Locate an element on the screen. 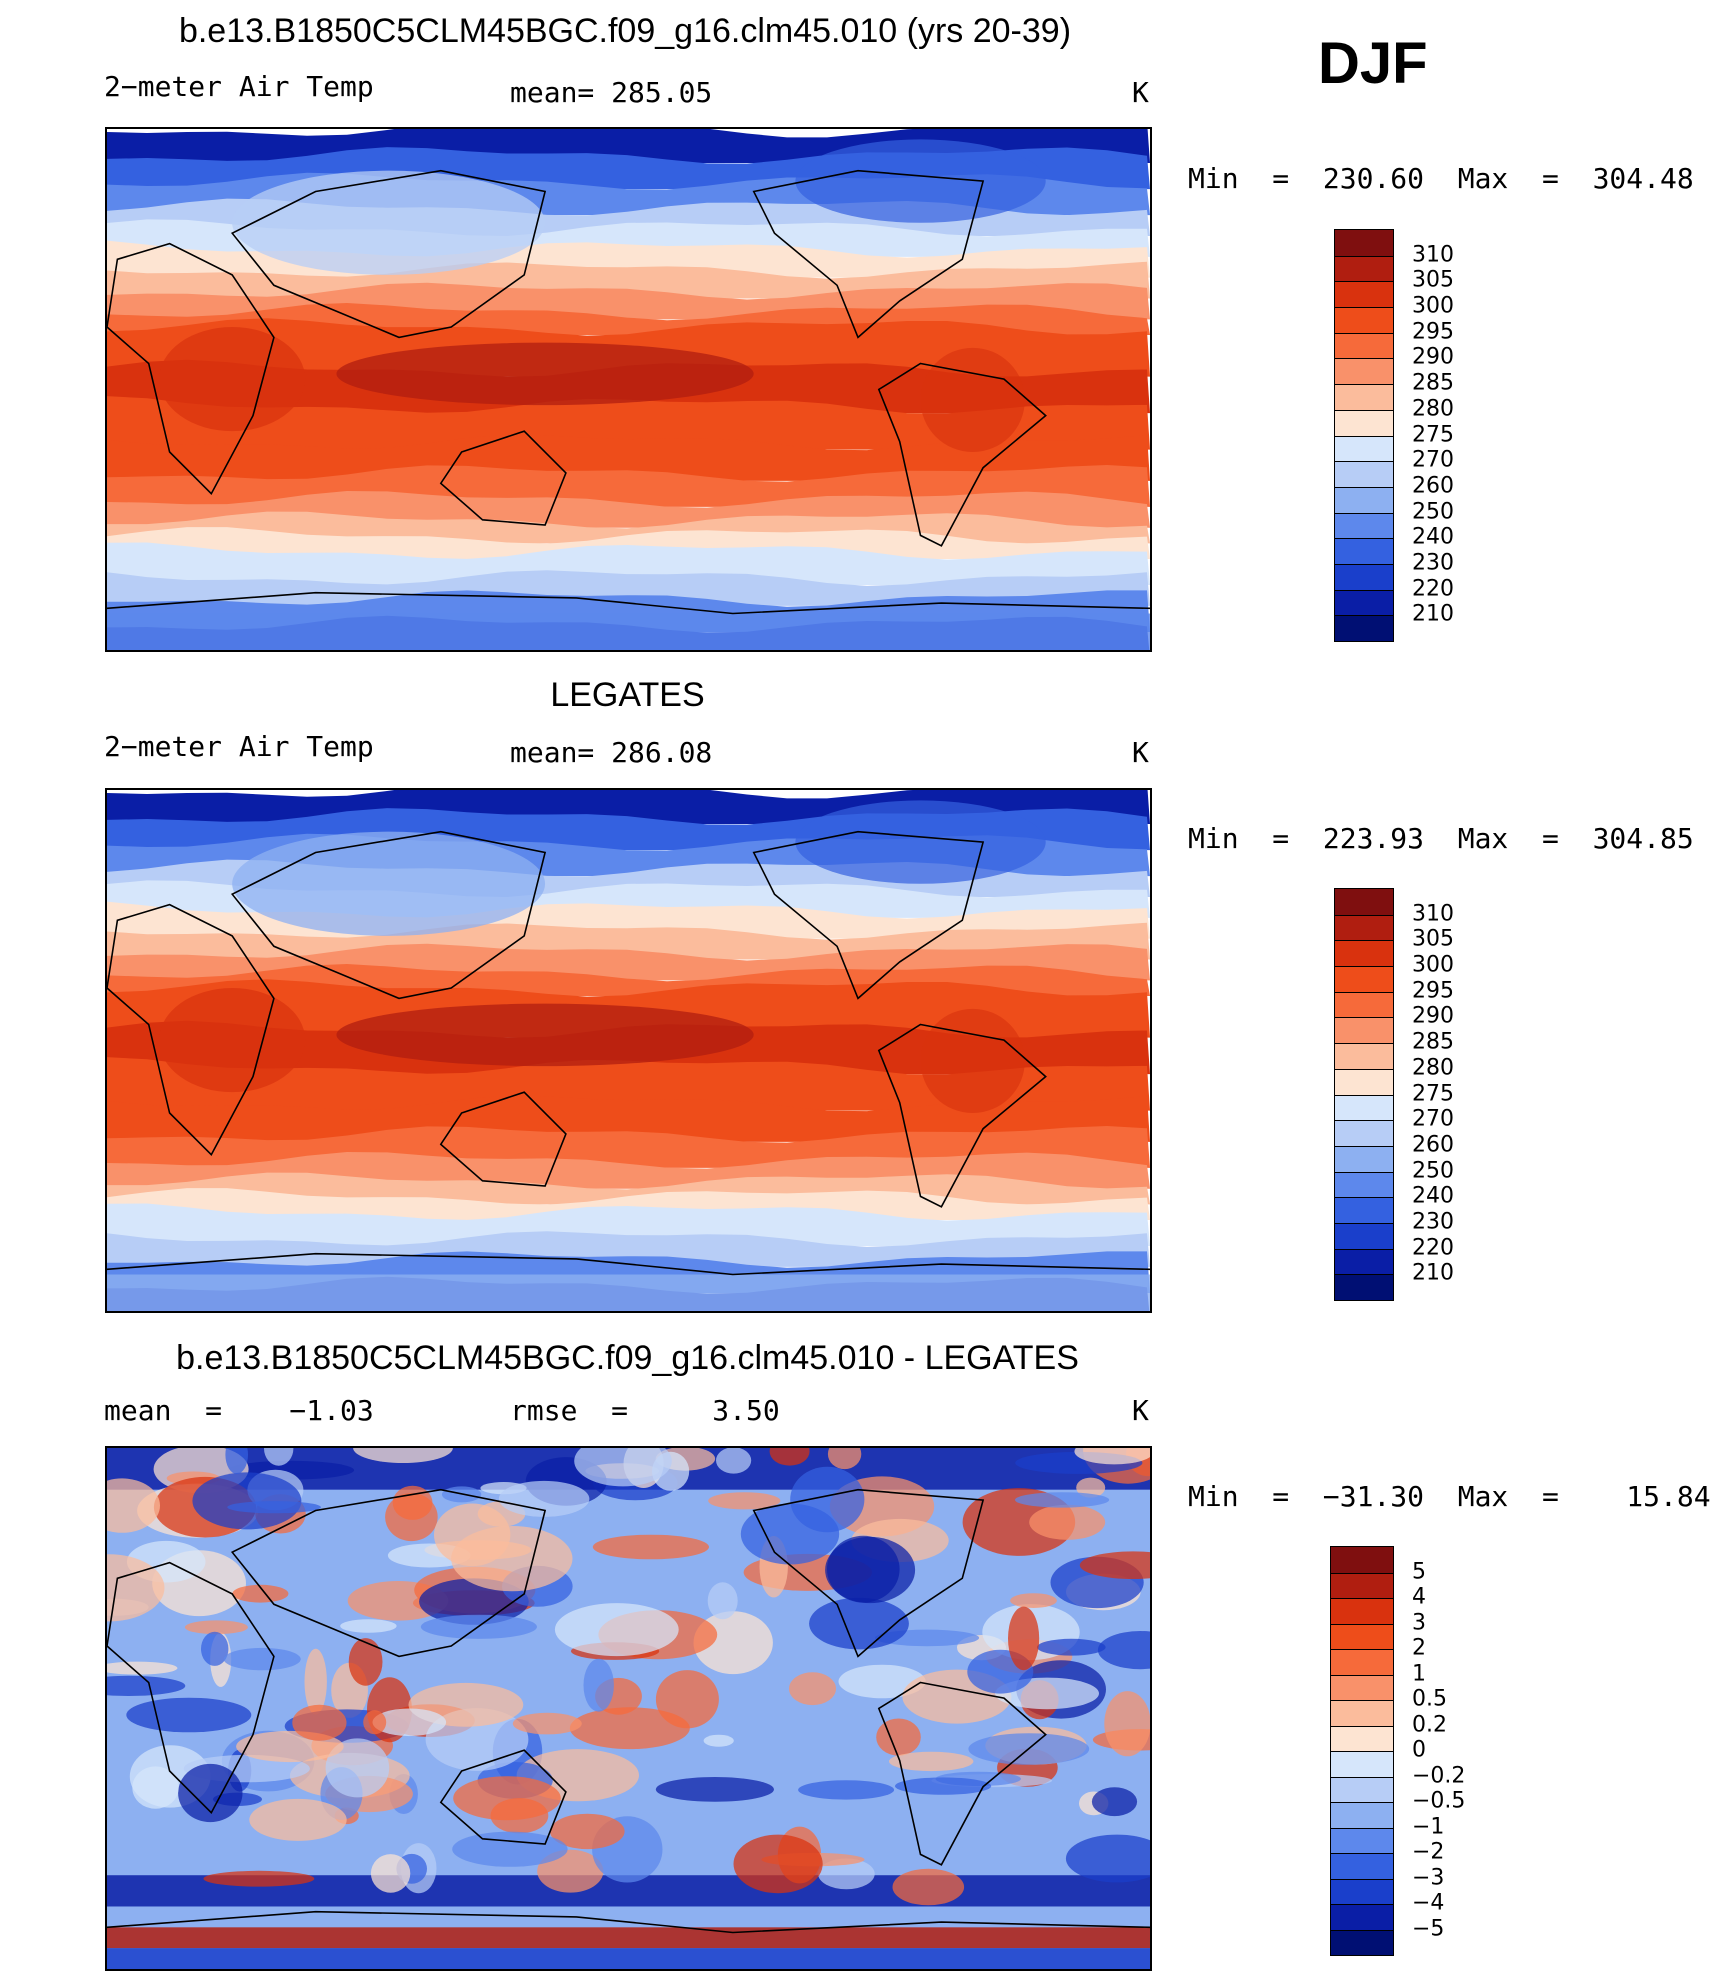  colorbar-tick-label: 4 is located at coordinates (1419, 1597).